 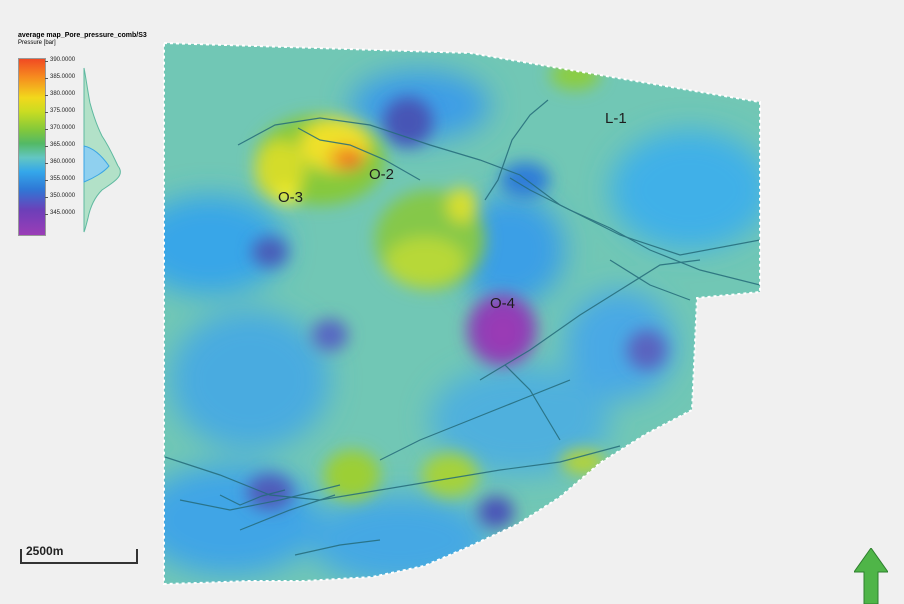 What do you see at coordinates (60, 77) in the screenshot?
I see `legend-tick-385: 385.0000` at bounding box center [60, 77].